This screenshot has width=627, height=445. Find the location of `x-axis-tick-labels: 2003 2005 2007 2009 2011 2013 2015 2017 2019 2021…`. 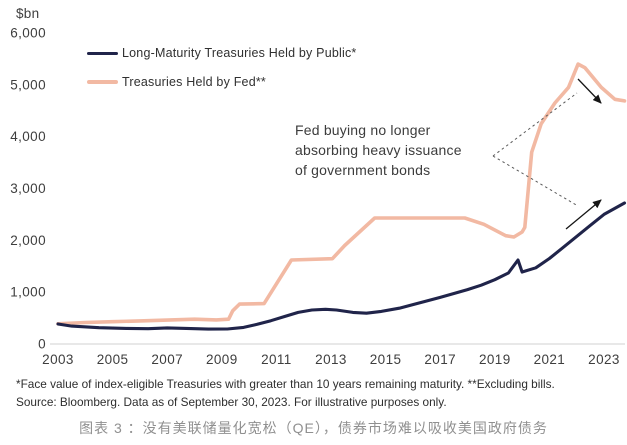

x-axis-tick-labels: 2003 2005 2007 2009 2011 2013 2015 2017 2019 2021… is located at coordinates (331, 359).